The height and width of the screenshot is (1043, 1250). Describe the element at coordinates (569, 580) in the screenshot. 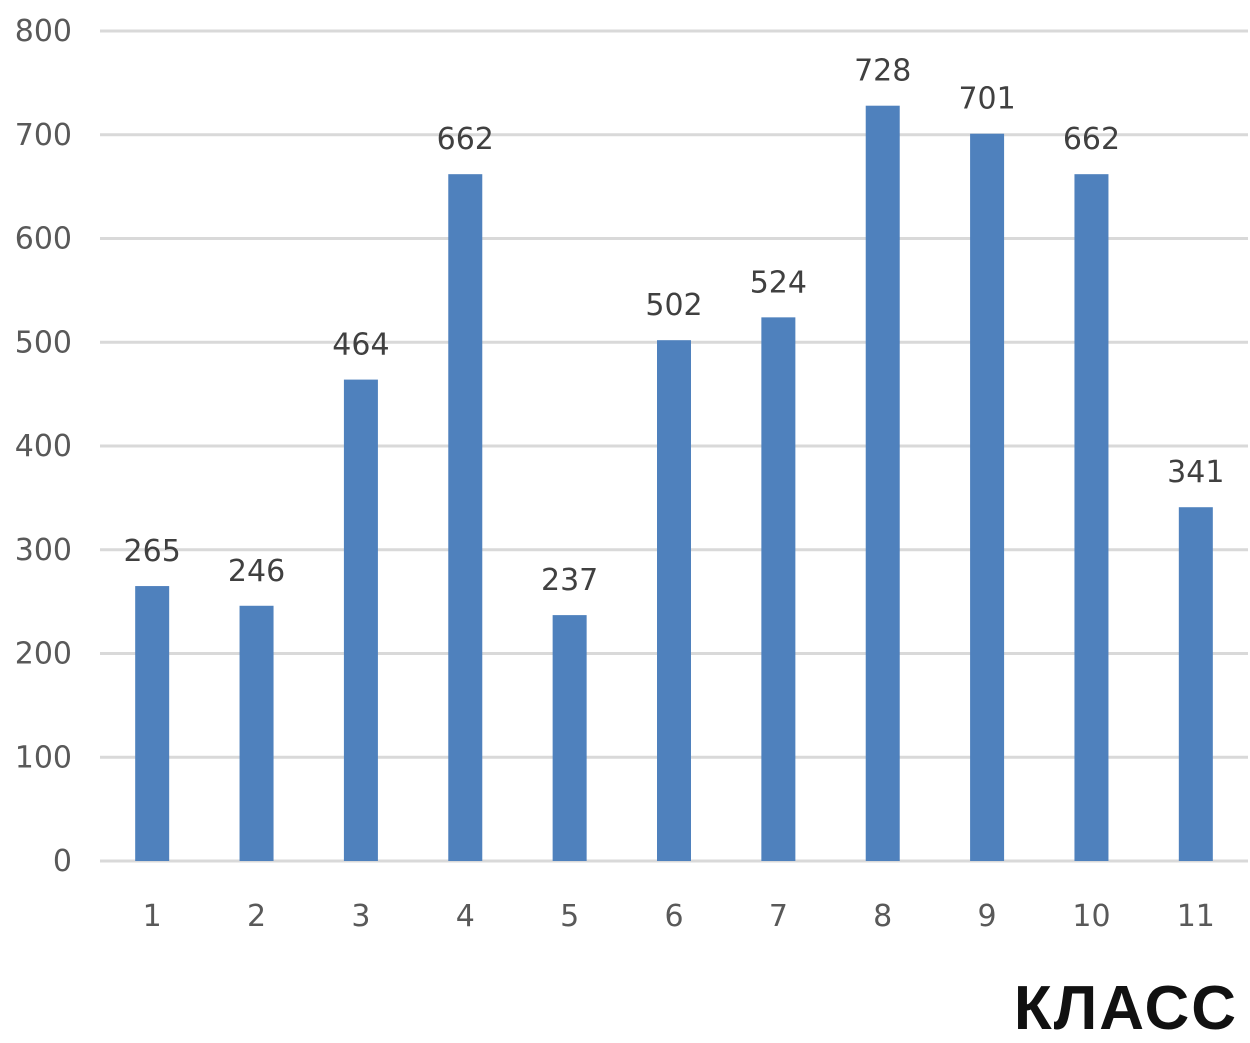

I see `data-label-5: 237` at that location.